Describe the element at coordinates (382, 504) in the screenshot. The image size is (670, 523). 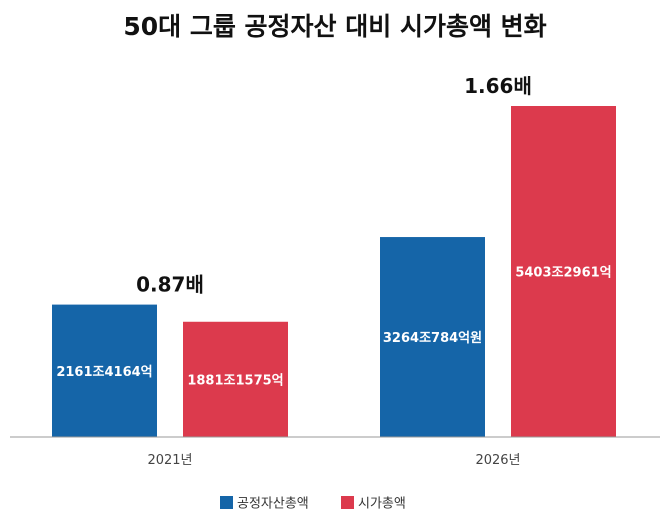
I see `legend-label: 시가총액` at that location.